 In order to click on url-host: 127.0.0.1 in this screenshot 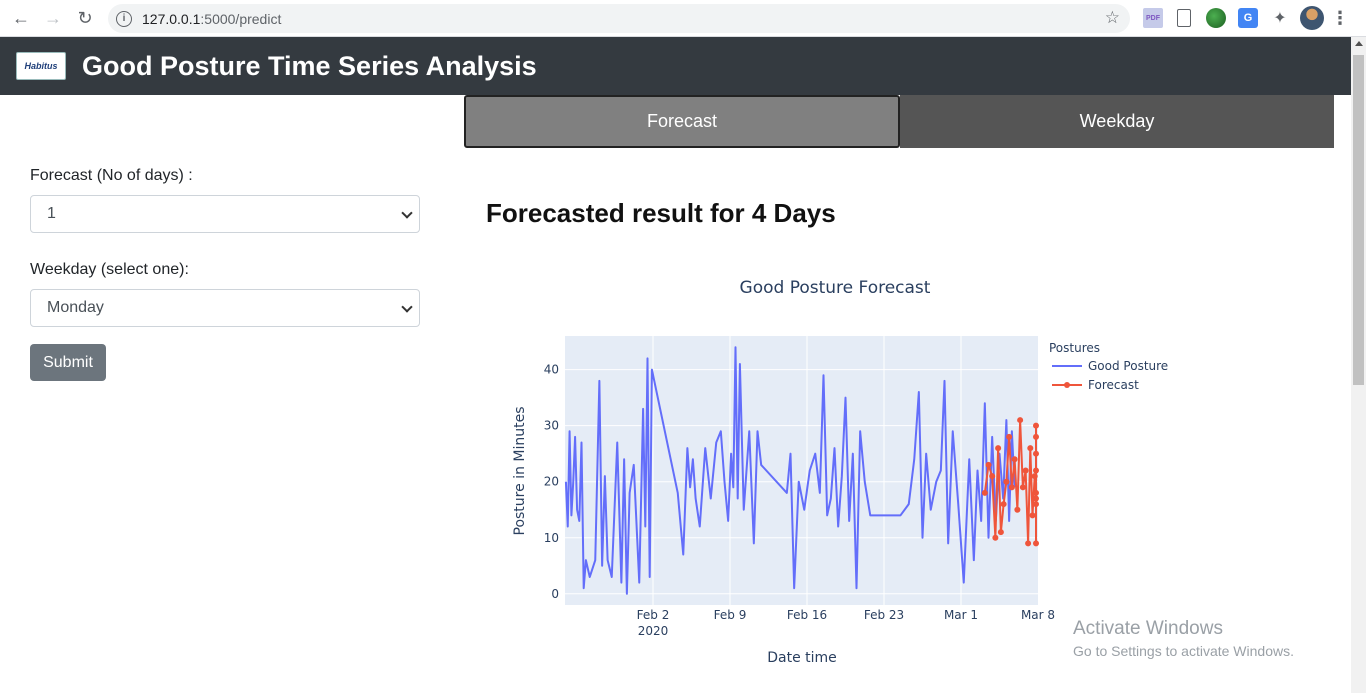, I will do `click(171, 18)`.